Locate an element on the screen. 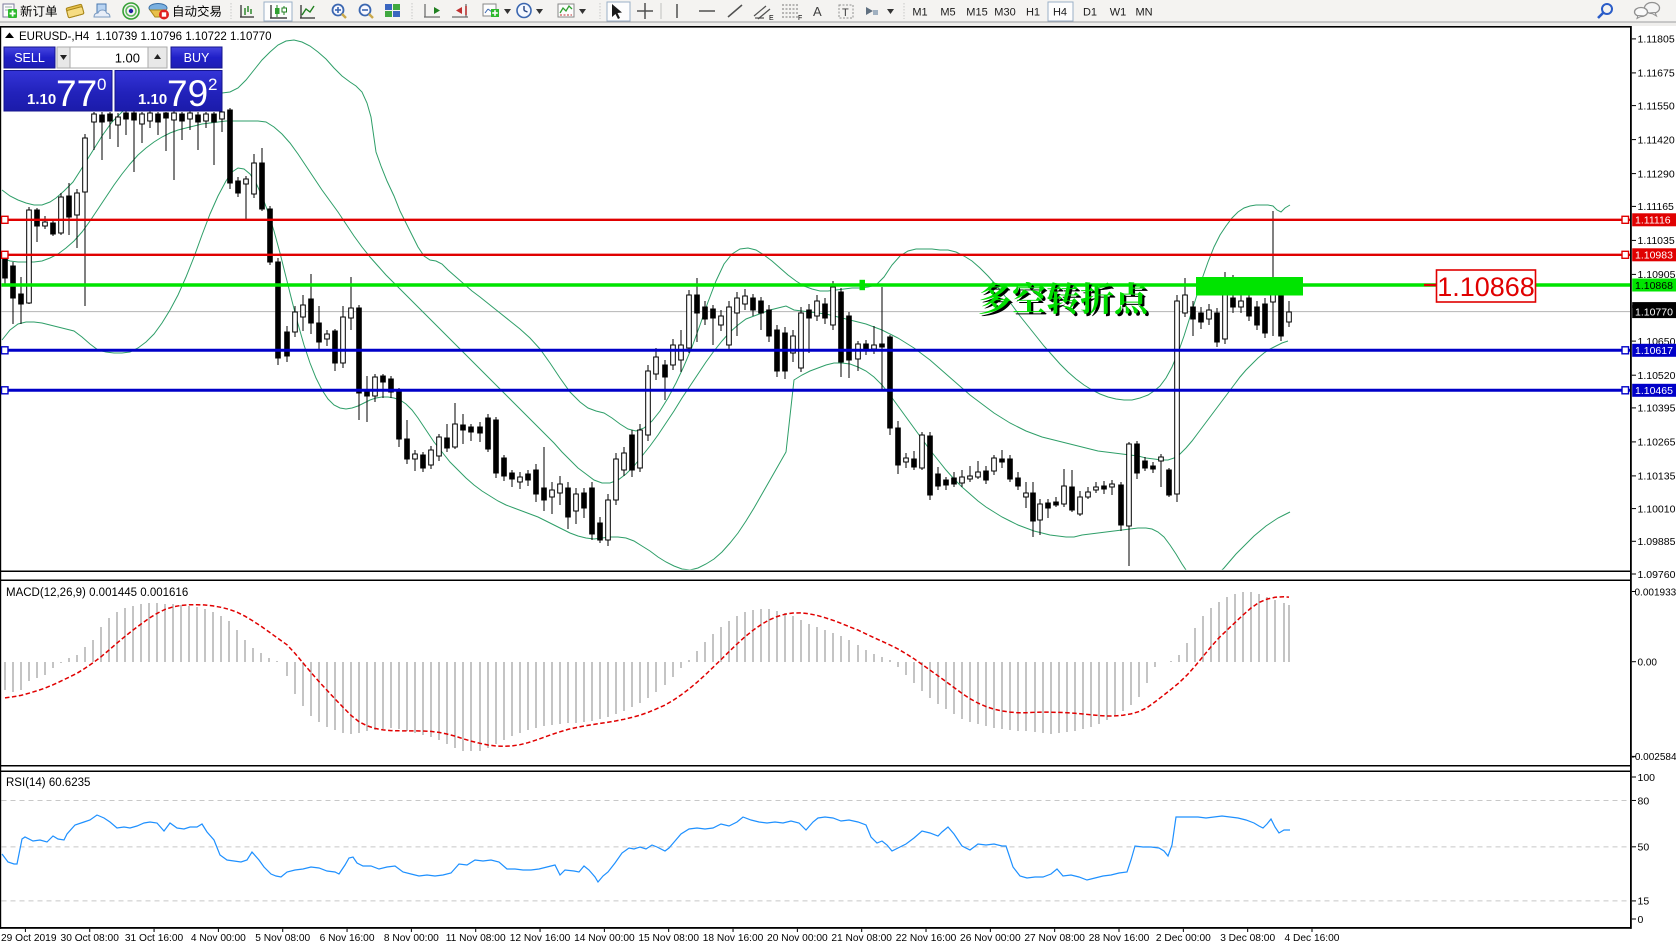 The width and height of the screenshot is (1676, 947). svg-text: 6 Nov 16:00 is located at coordinates (347, 938).